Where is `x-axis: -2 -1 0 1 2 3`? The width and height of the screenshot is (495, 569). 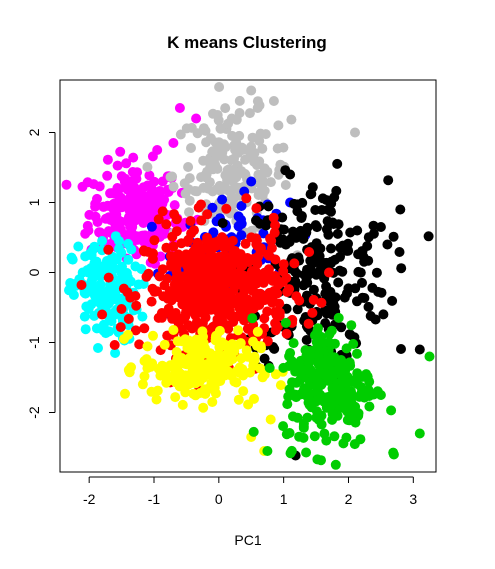
x-axis: -2 -1 0 1 2 3 is located at coordinates (250, 491).